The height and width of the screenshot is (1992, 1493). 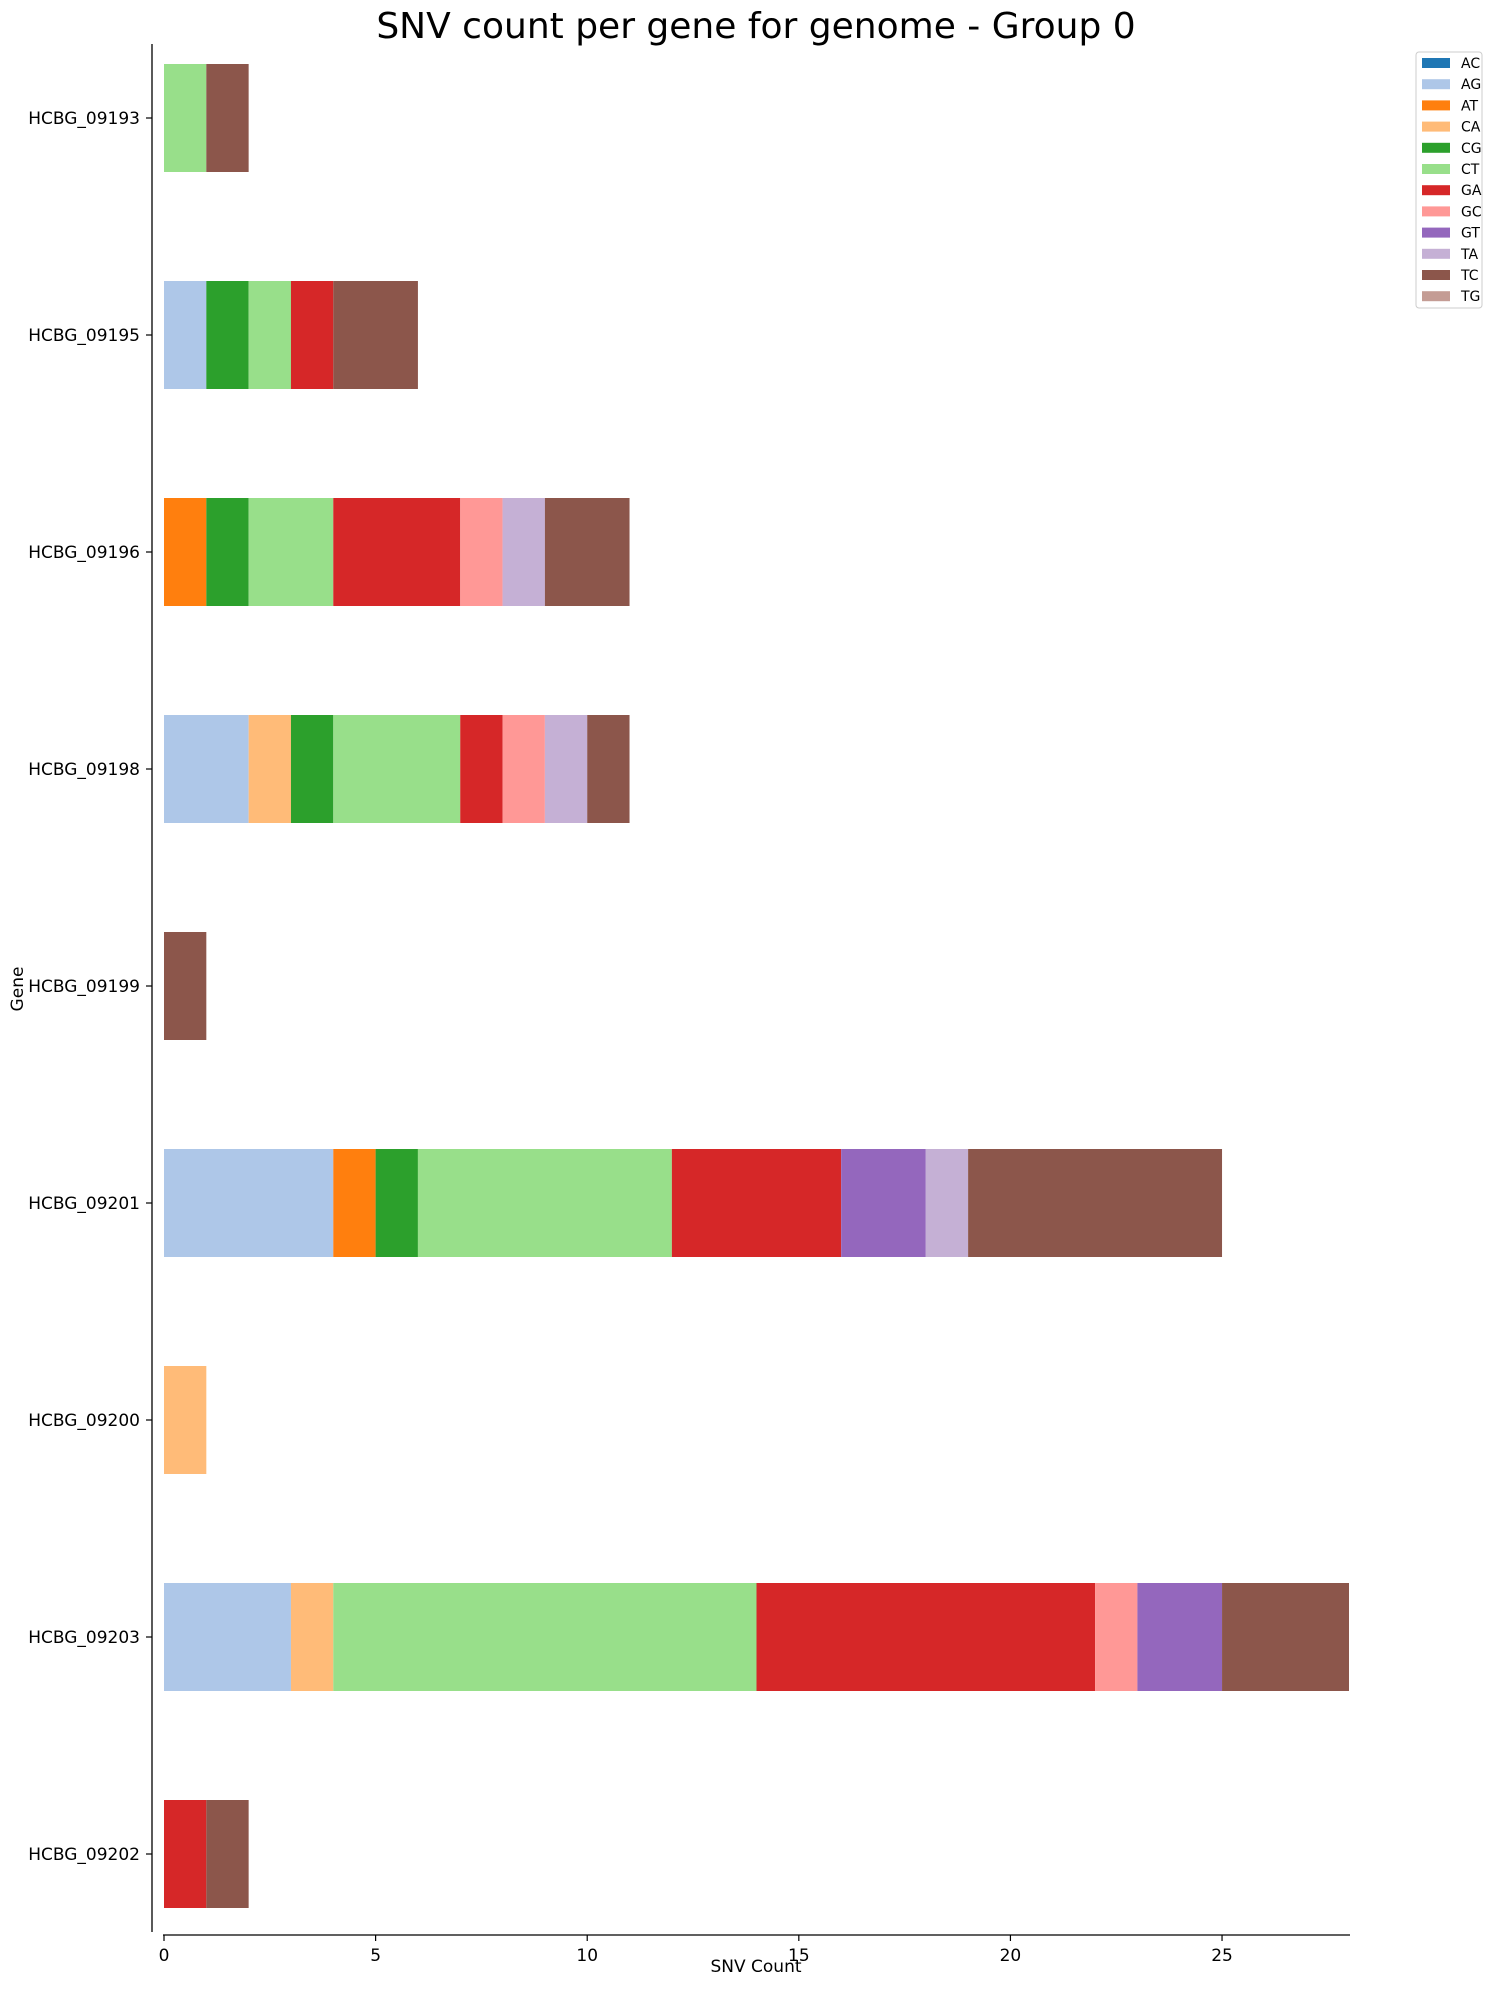 I want to click on legend-label-AG: AG, so click(x=1471, y=85).